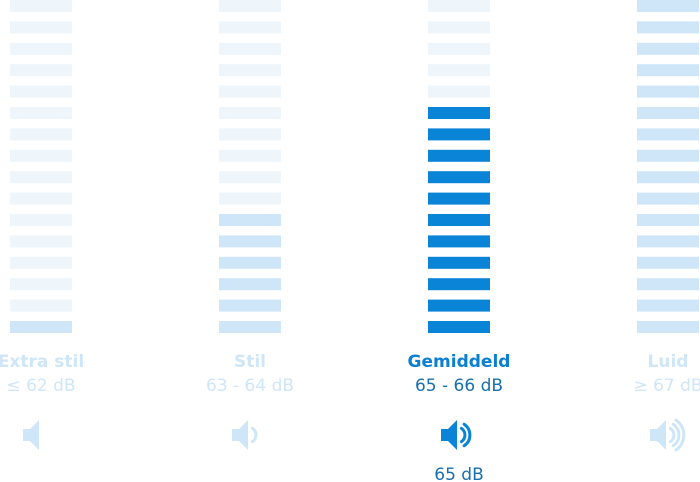 The image size is (700, 482). Describe the element at coordinates (40, 386) in the screenshot. I see `level-range: ≤ 62 dB` at that location.